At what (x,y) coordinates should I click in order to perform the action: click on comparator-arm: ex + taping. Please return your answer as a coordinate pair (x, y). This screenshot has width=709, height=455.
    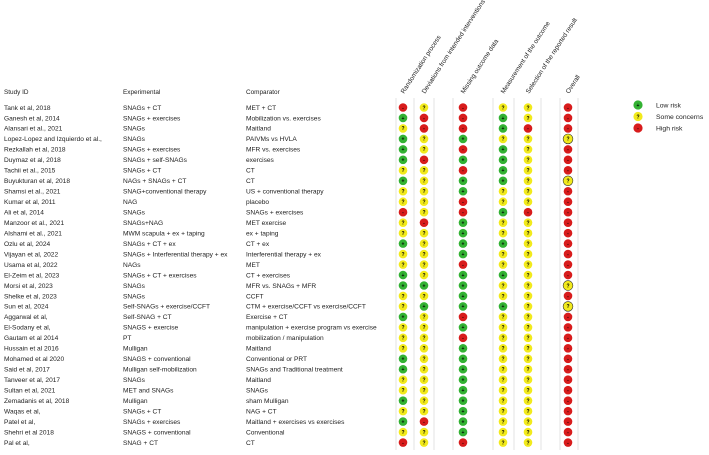
    Looking at the image, I should click on (262, 233).